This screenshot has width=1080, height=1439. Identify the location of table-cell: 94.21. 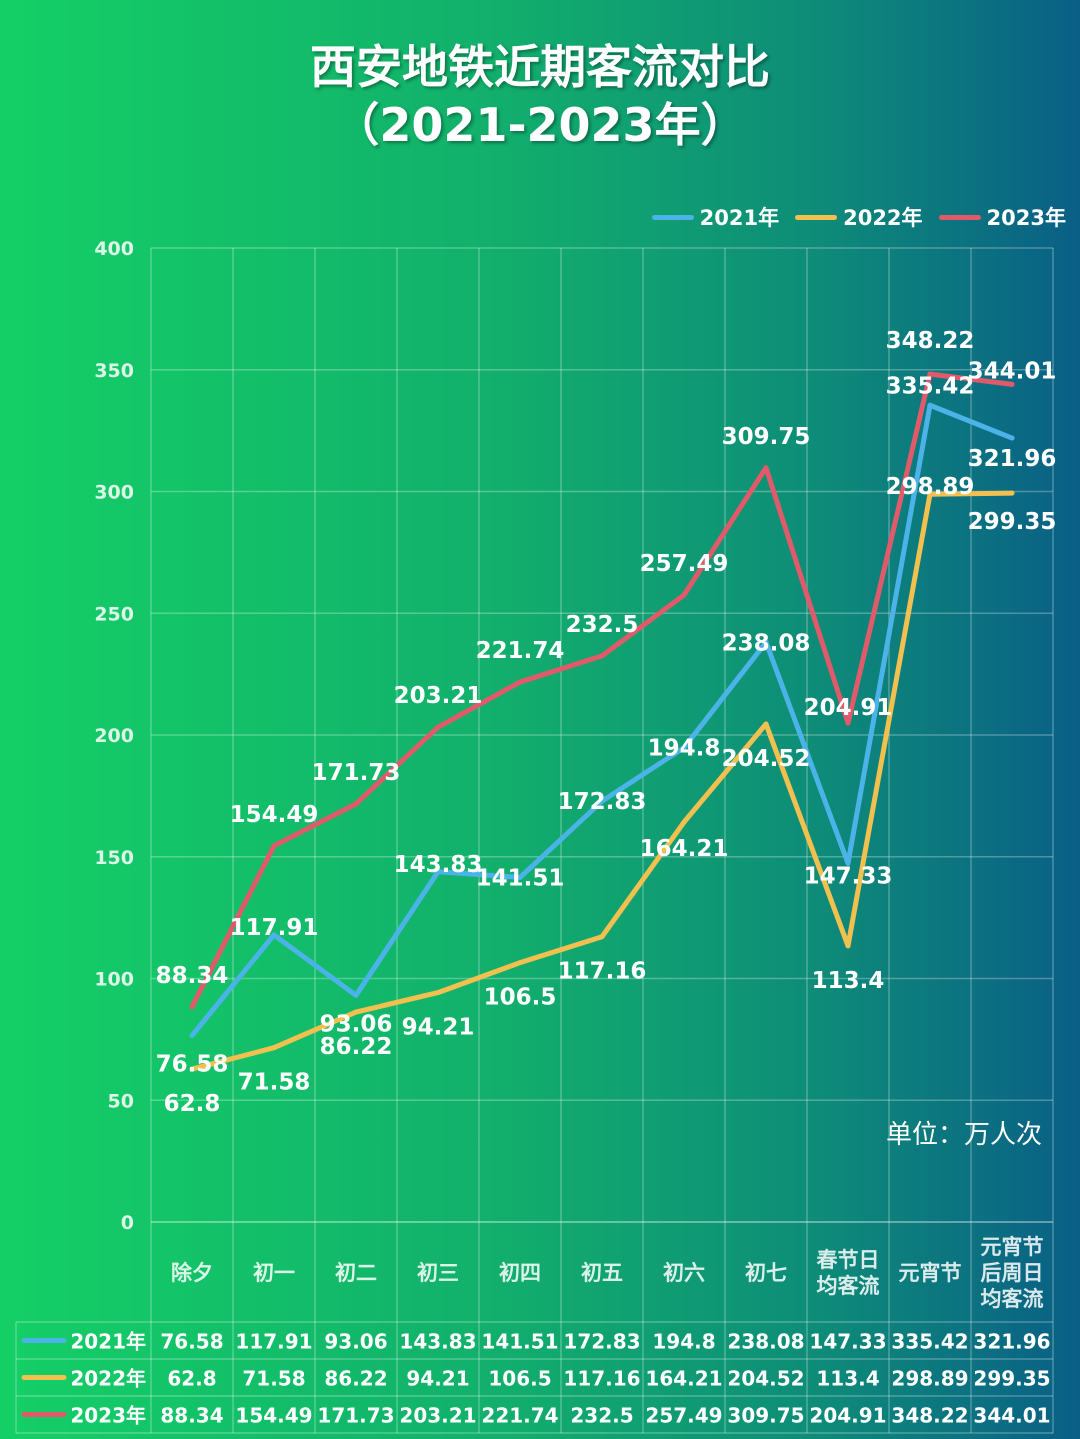
(437, 1379).